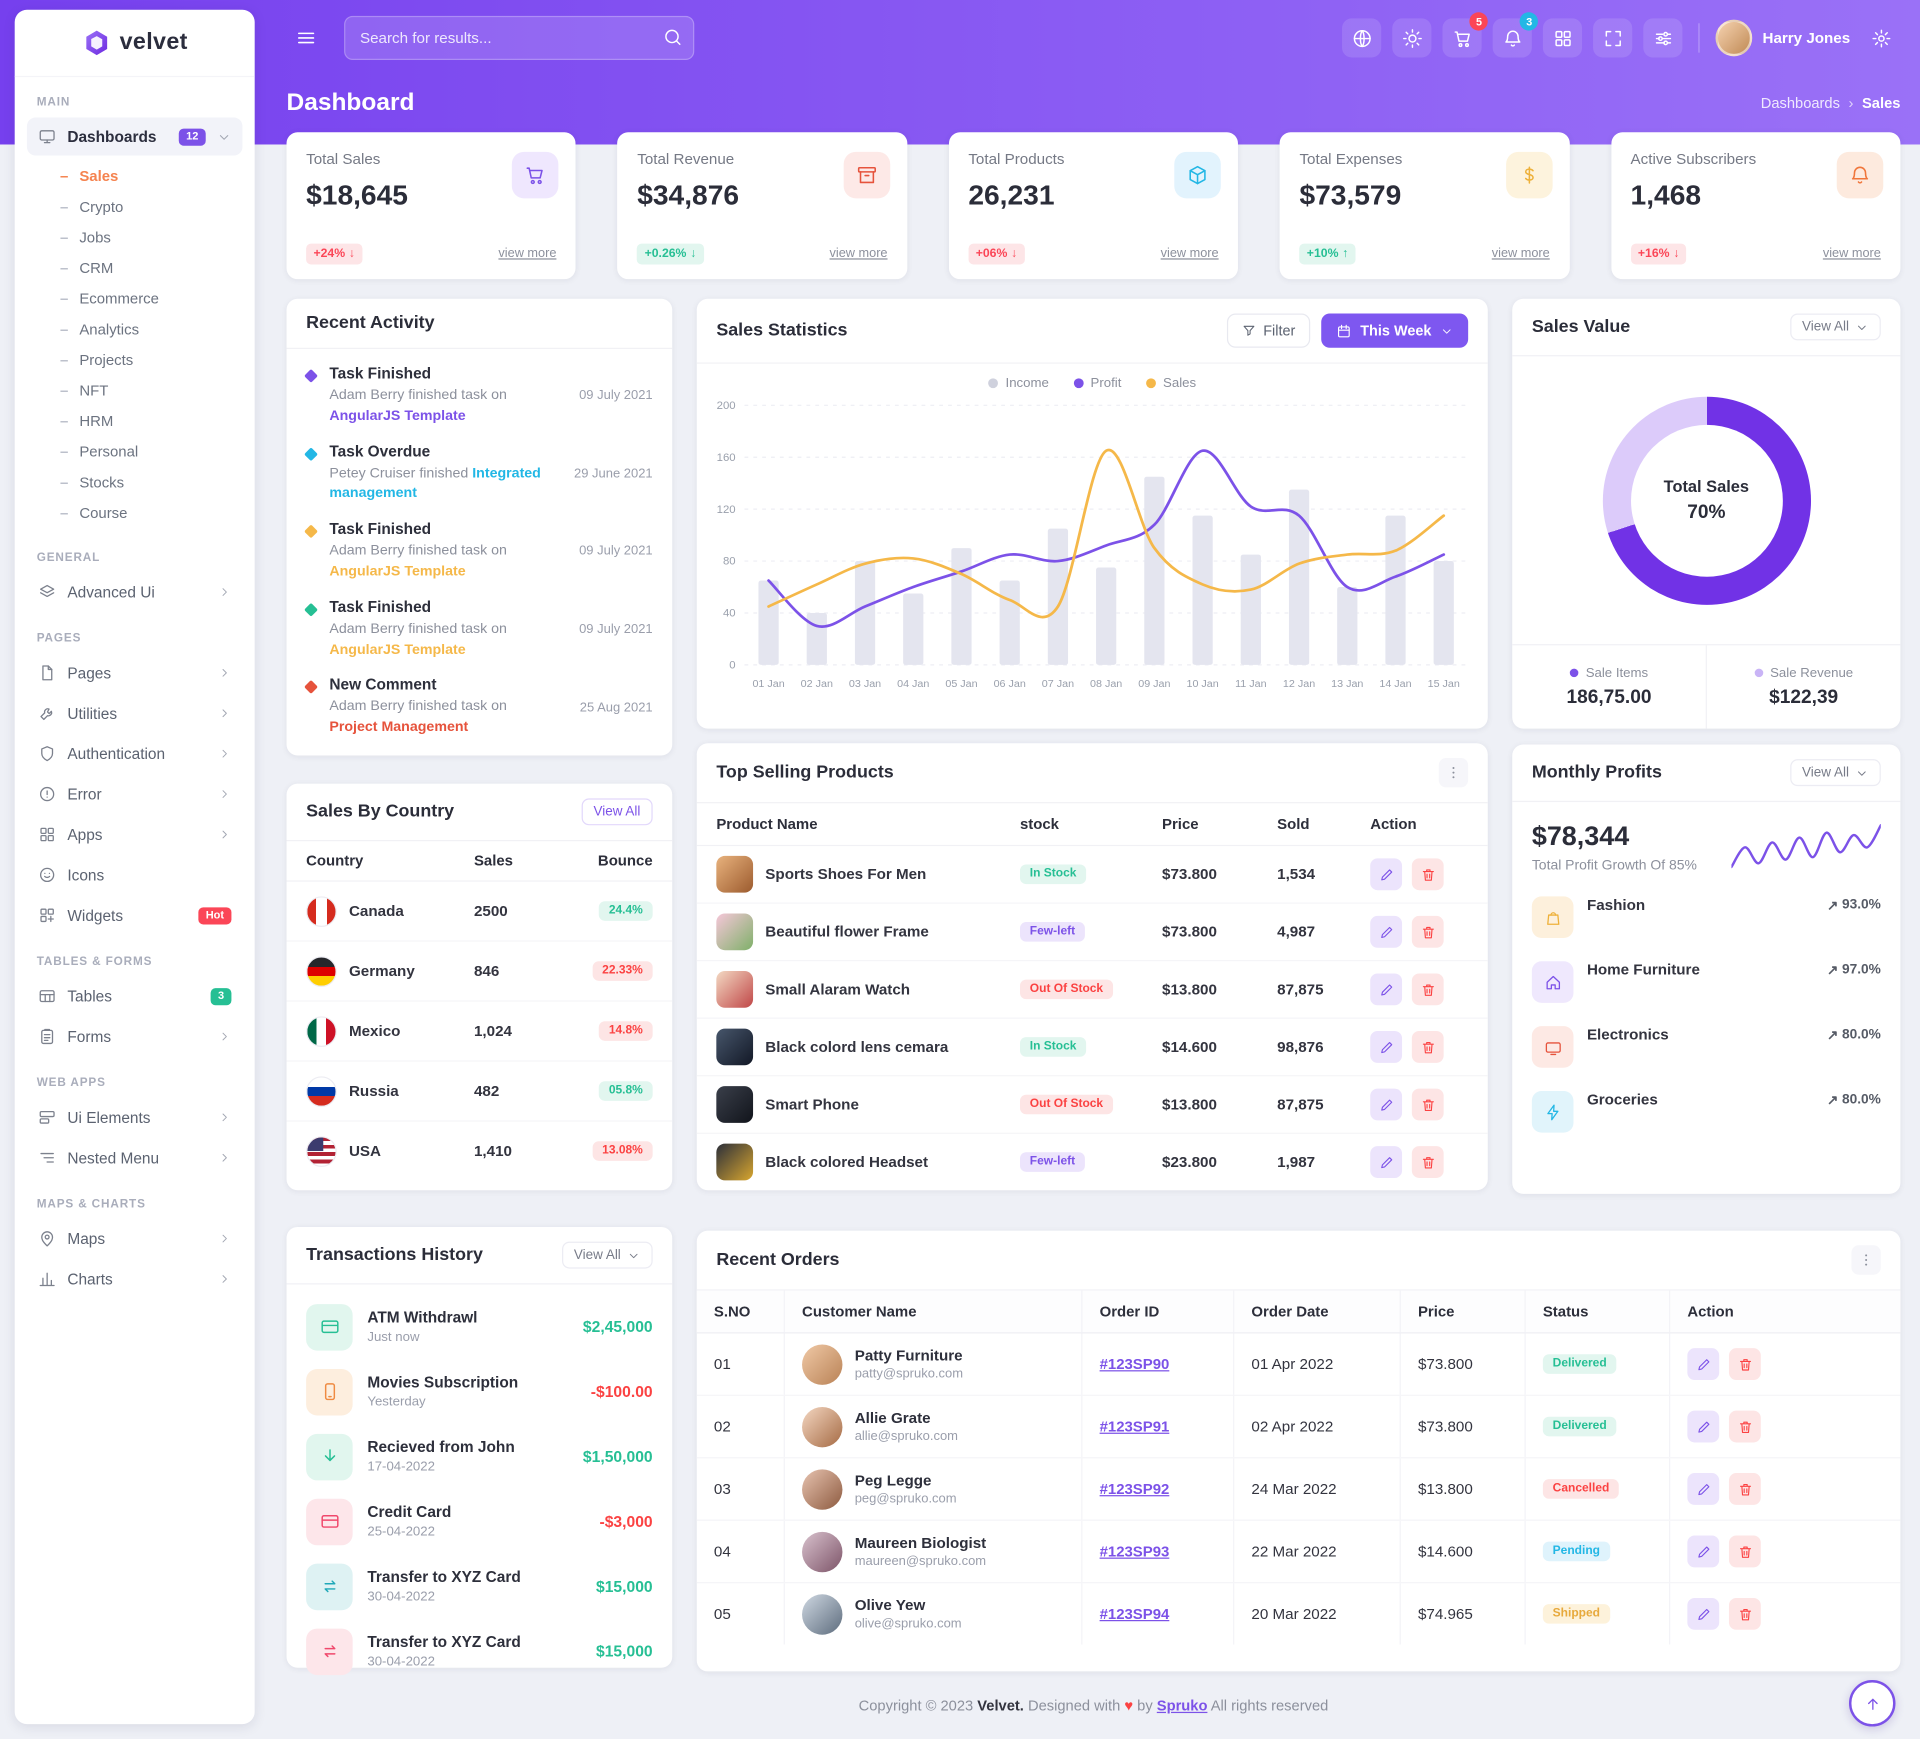 Image resolution: width=1920 pixels, height=1739 pixels. I want to click on sidebar-subitem-hrm: – HRM, so click(87, 421).